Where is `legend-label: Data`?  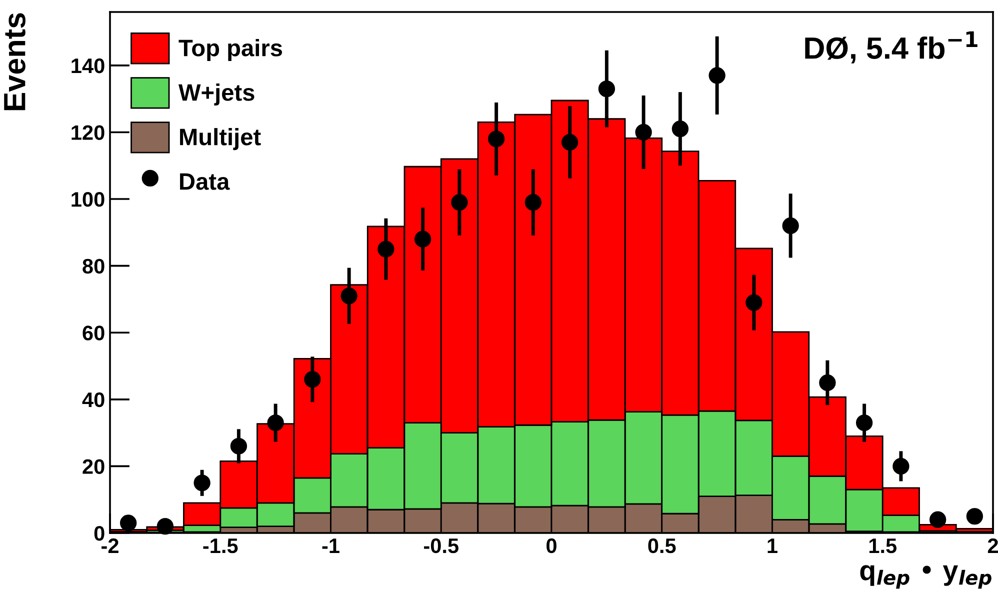
legend-label: Data is located at coordinates (205, 181).